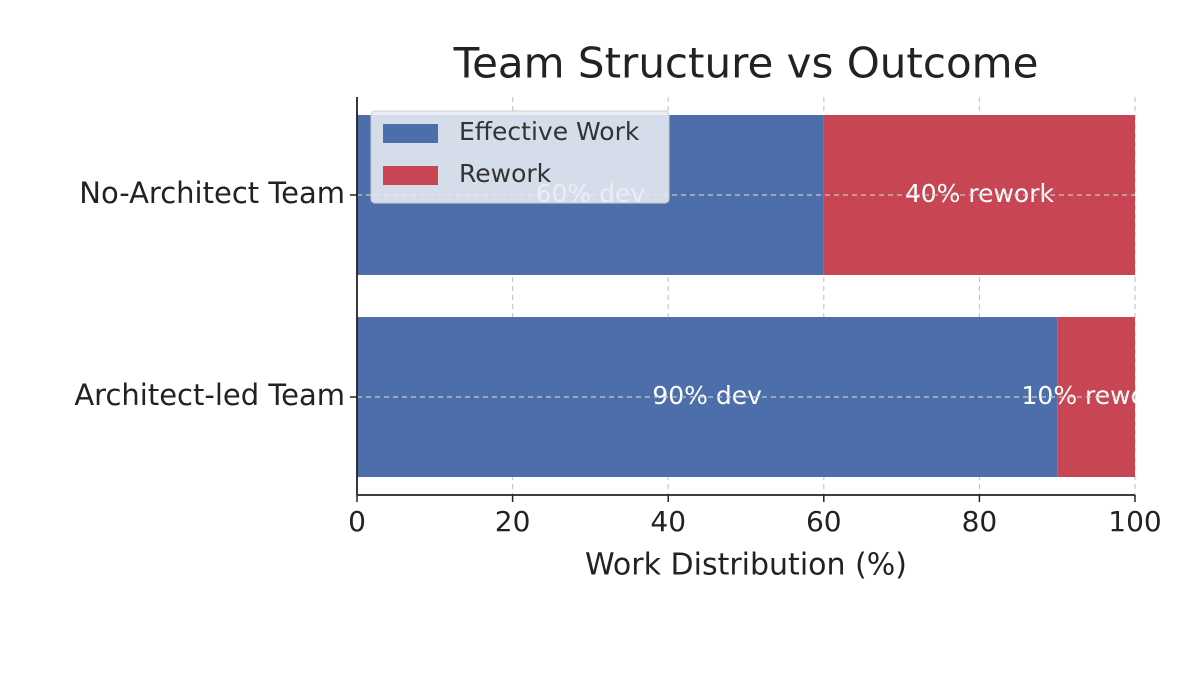  I want to click on legend-box, so click(520, 157).